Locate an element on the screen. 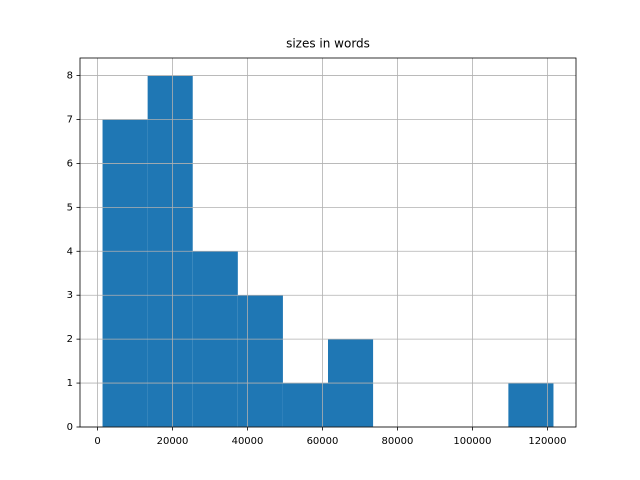  y-tick-label: 0 is located at coordinates (70, 427).